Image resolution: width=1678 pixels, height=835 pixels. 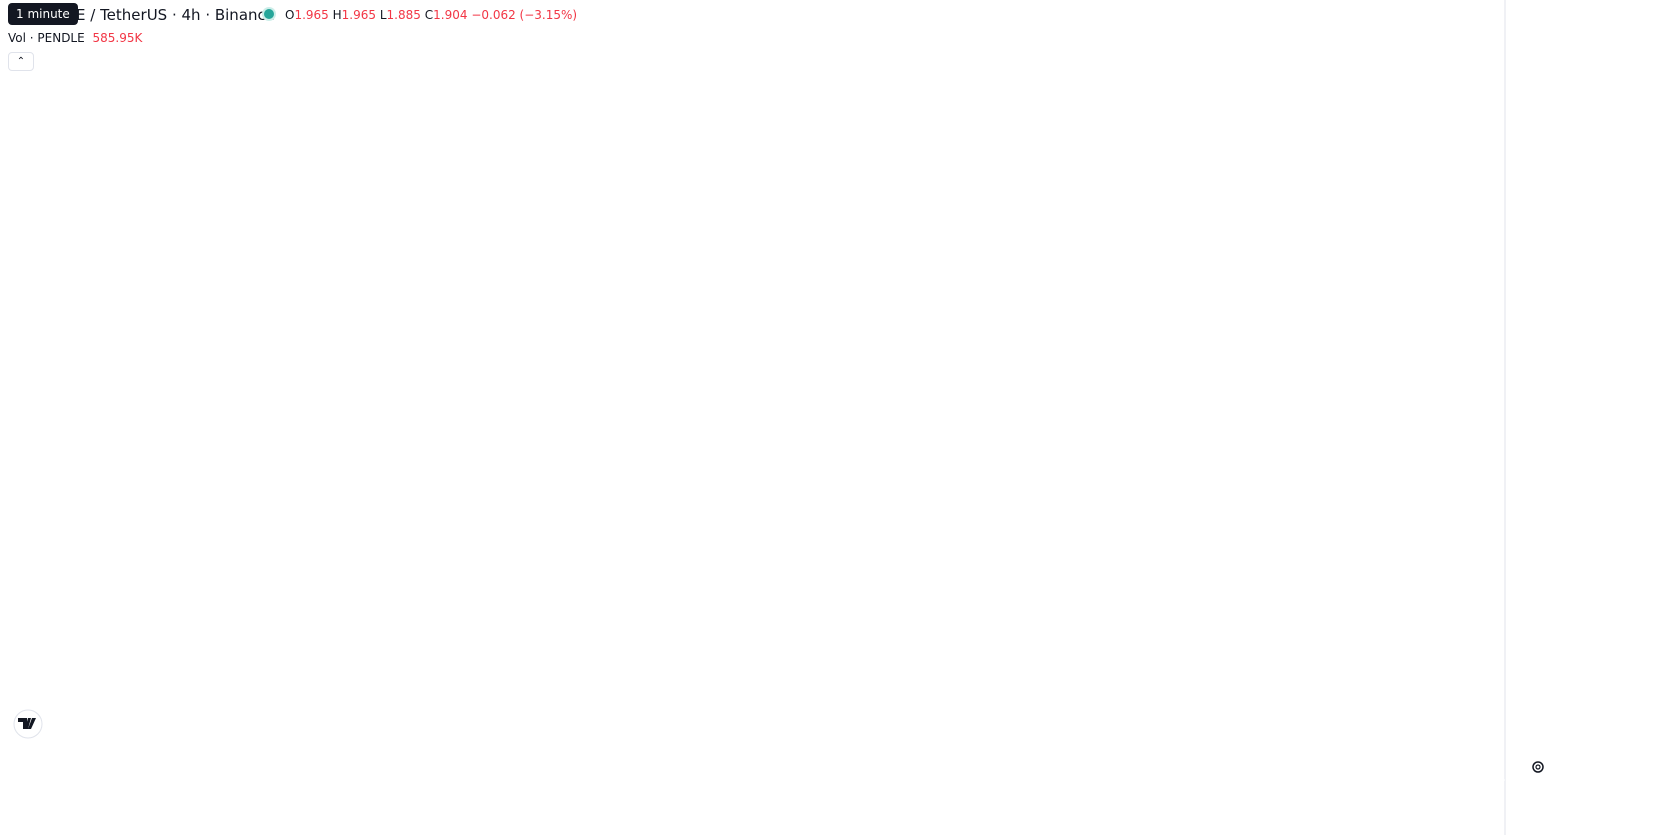 I want to click on open-value: 1.965, so click(x=311, y=15).